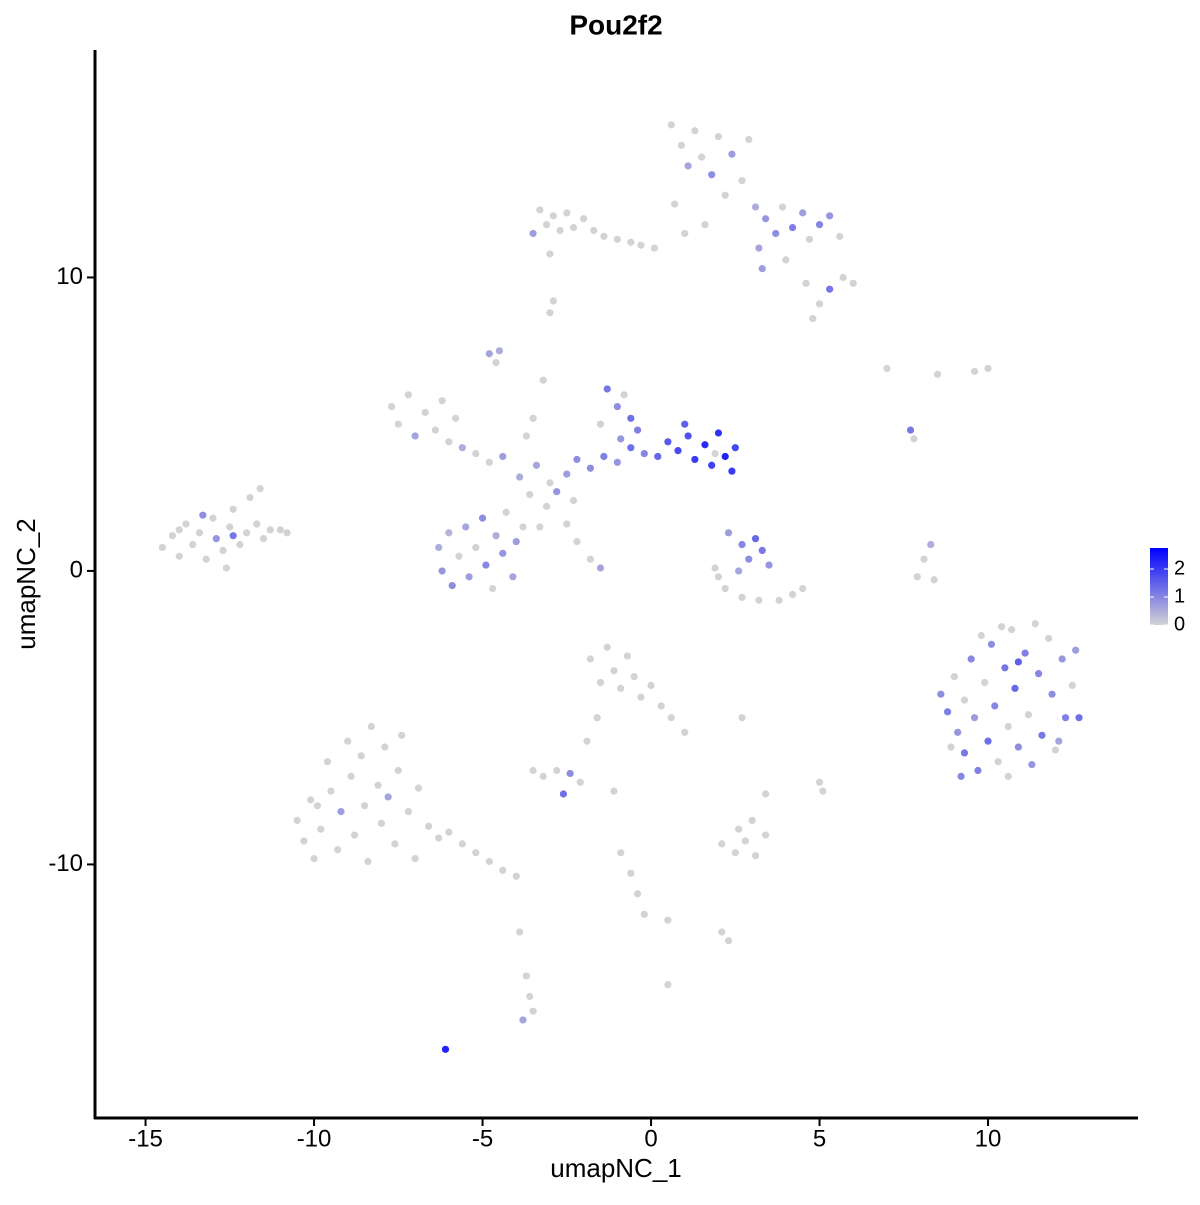  I want to click on colorbar-label: 2, so click(1179, 568).